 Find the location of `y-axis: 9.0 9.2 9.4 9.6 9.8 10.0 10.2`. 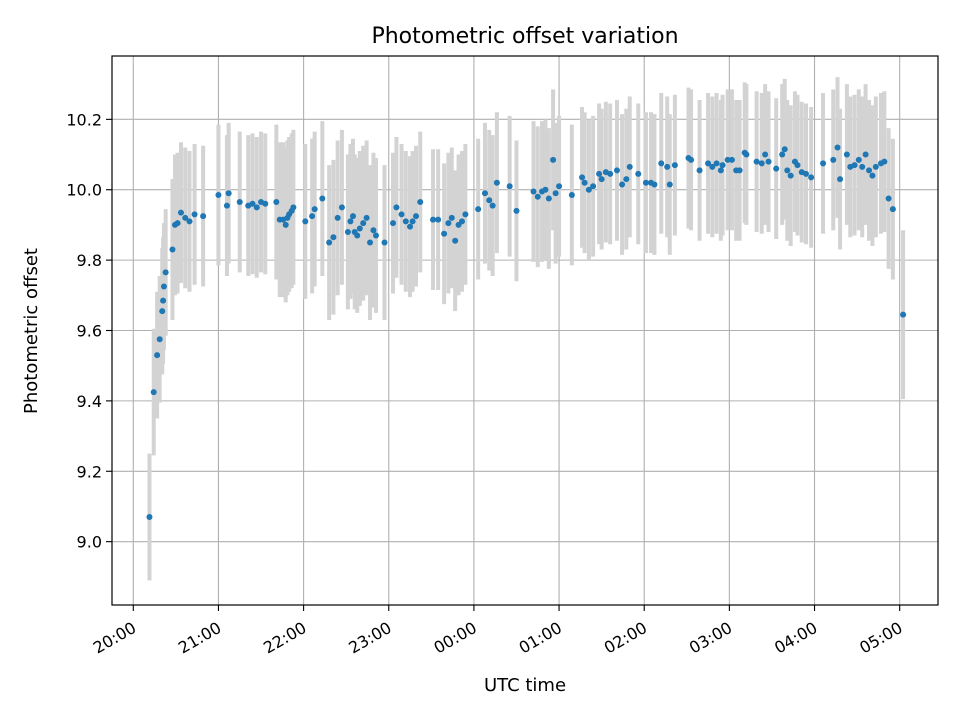

y-axis: 9.0 9.2 9.4 9.6 9.8 10.0 10.2 is located at coordinates (89, 331).